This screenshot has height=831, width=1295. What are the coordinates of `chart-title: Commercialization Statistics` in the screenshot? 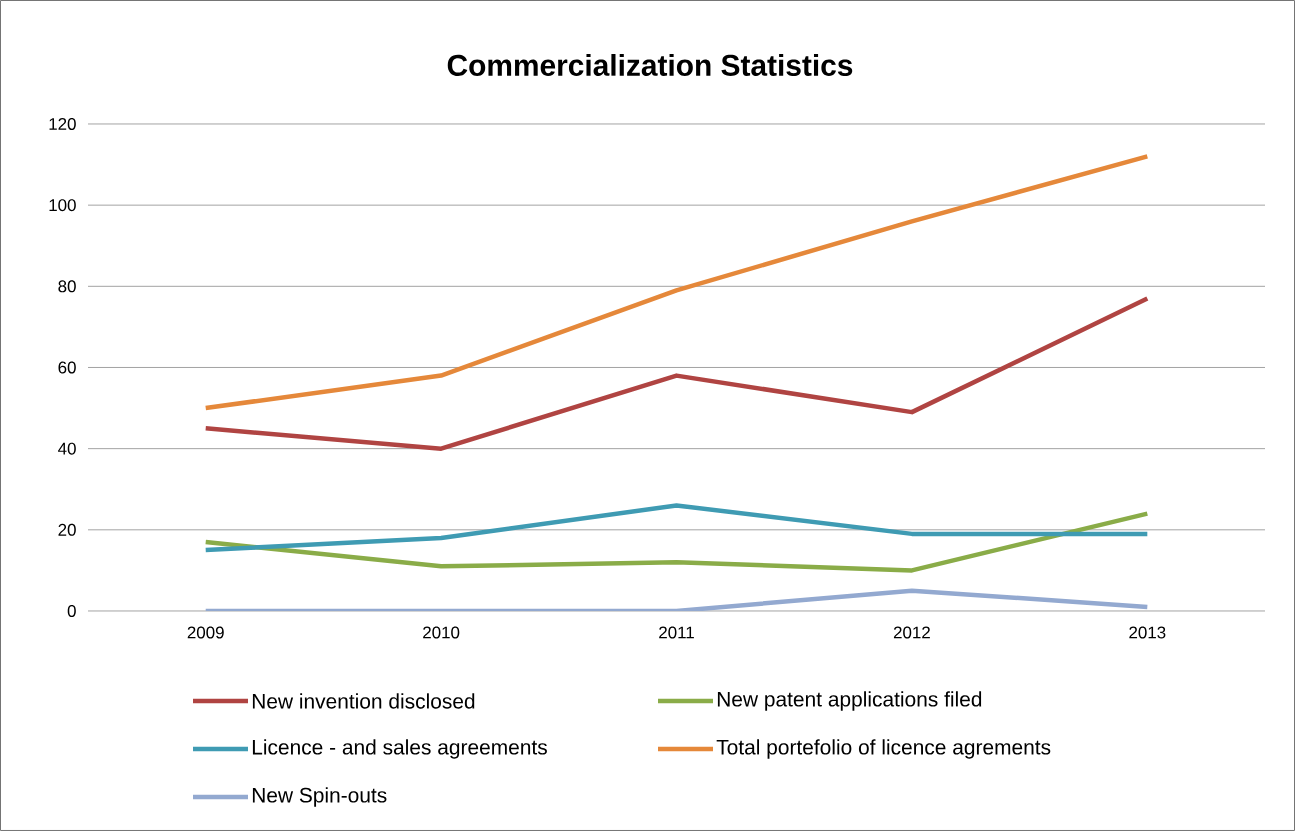 It's located at (650, 65).